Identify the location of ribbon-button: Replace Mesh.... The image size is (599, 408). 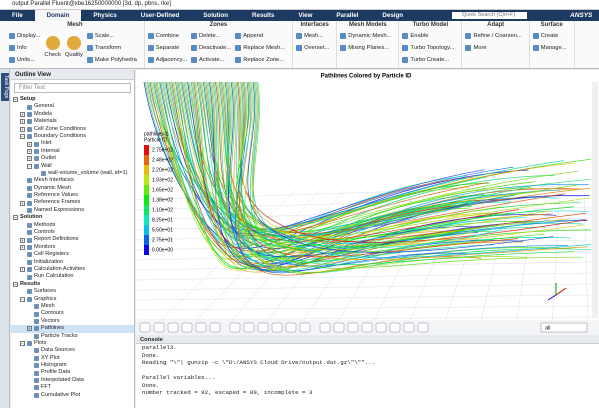
(260, 48).